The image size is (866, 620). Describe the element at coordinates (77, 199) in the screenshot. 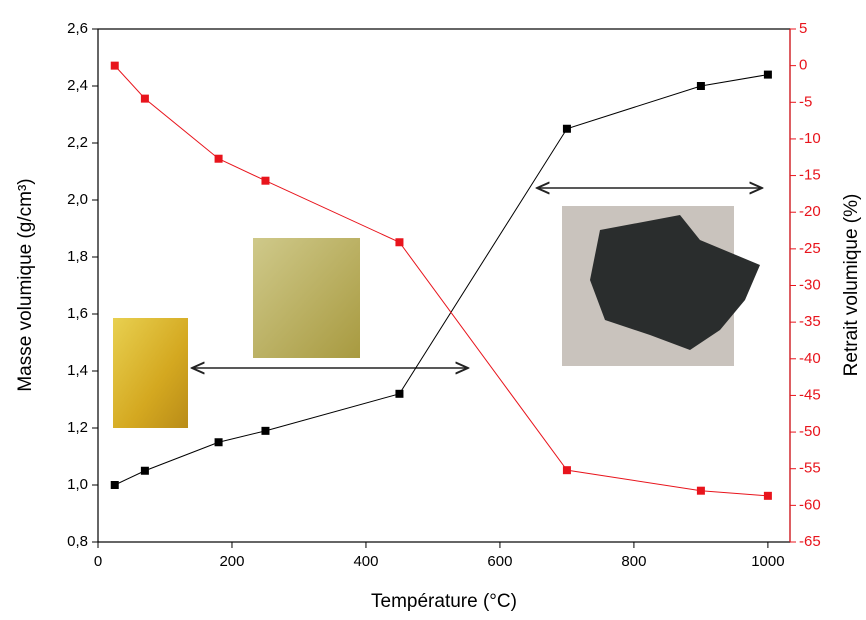

I see `y-tick-label: 2,0` at that location.